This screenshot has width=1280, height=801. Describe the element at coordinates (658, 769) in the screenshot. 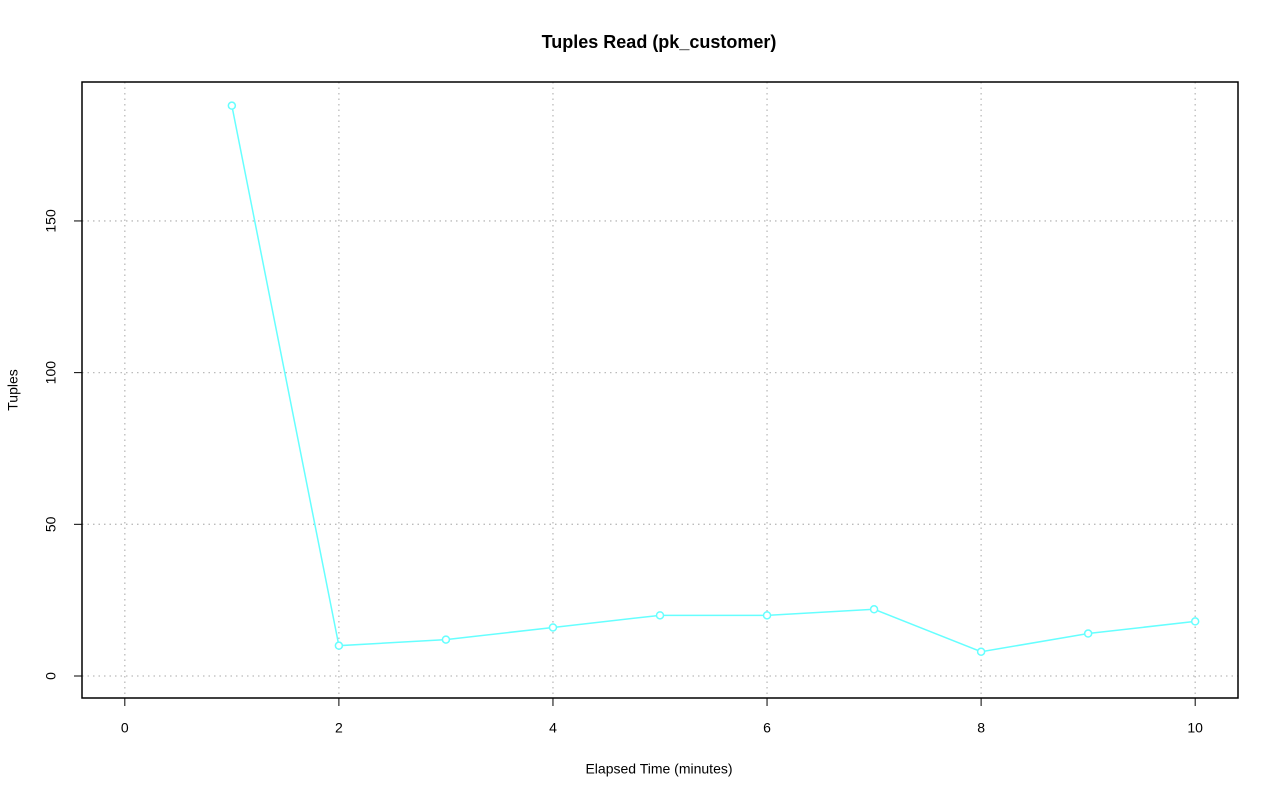

I see `x-axis-label: Elapsed Time (minutes)` at that location.